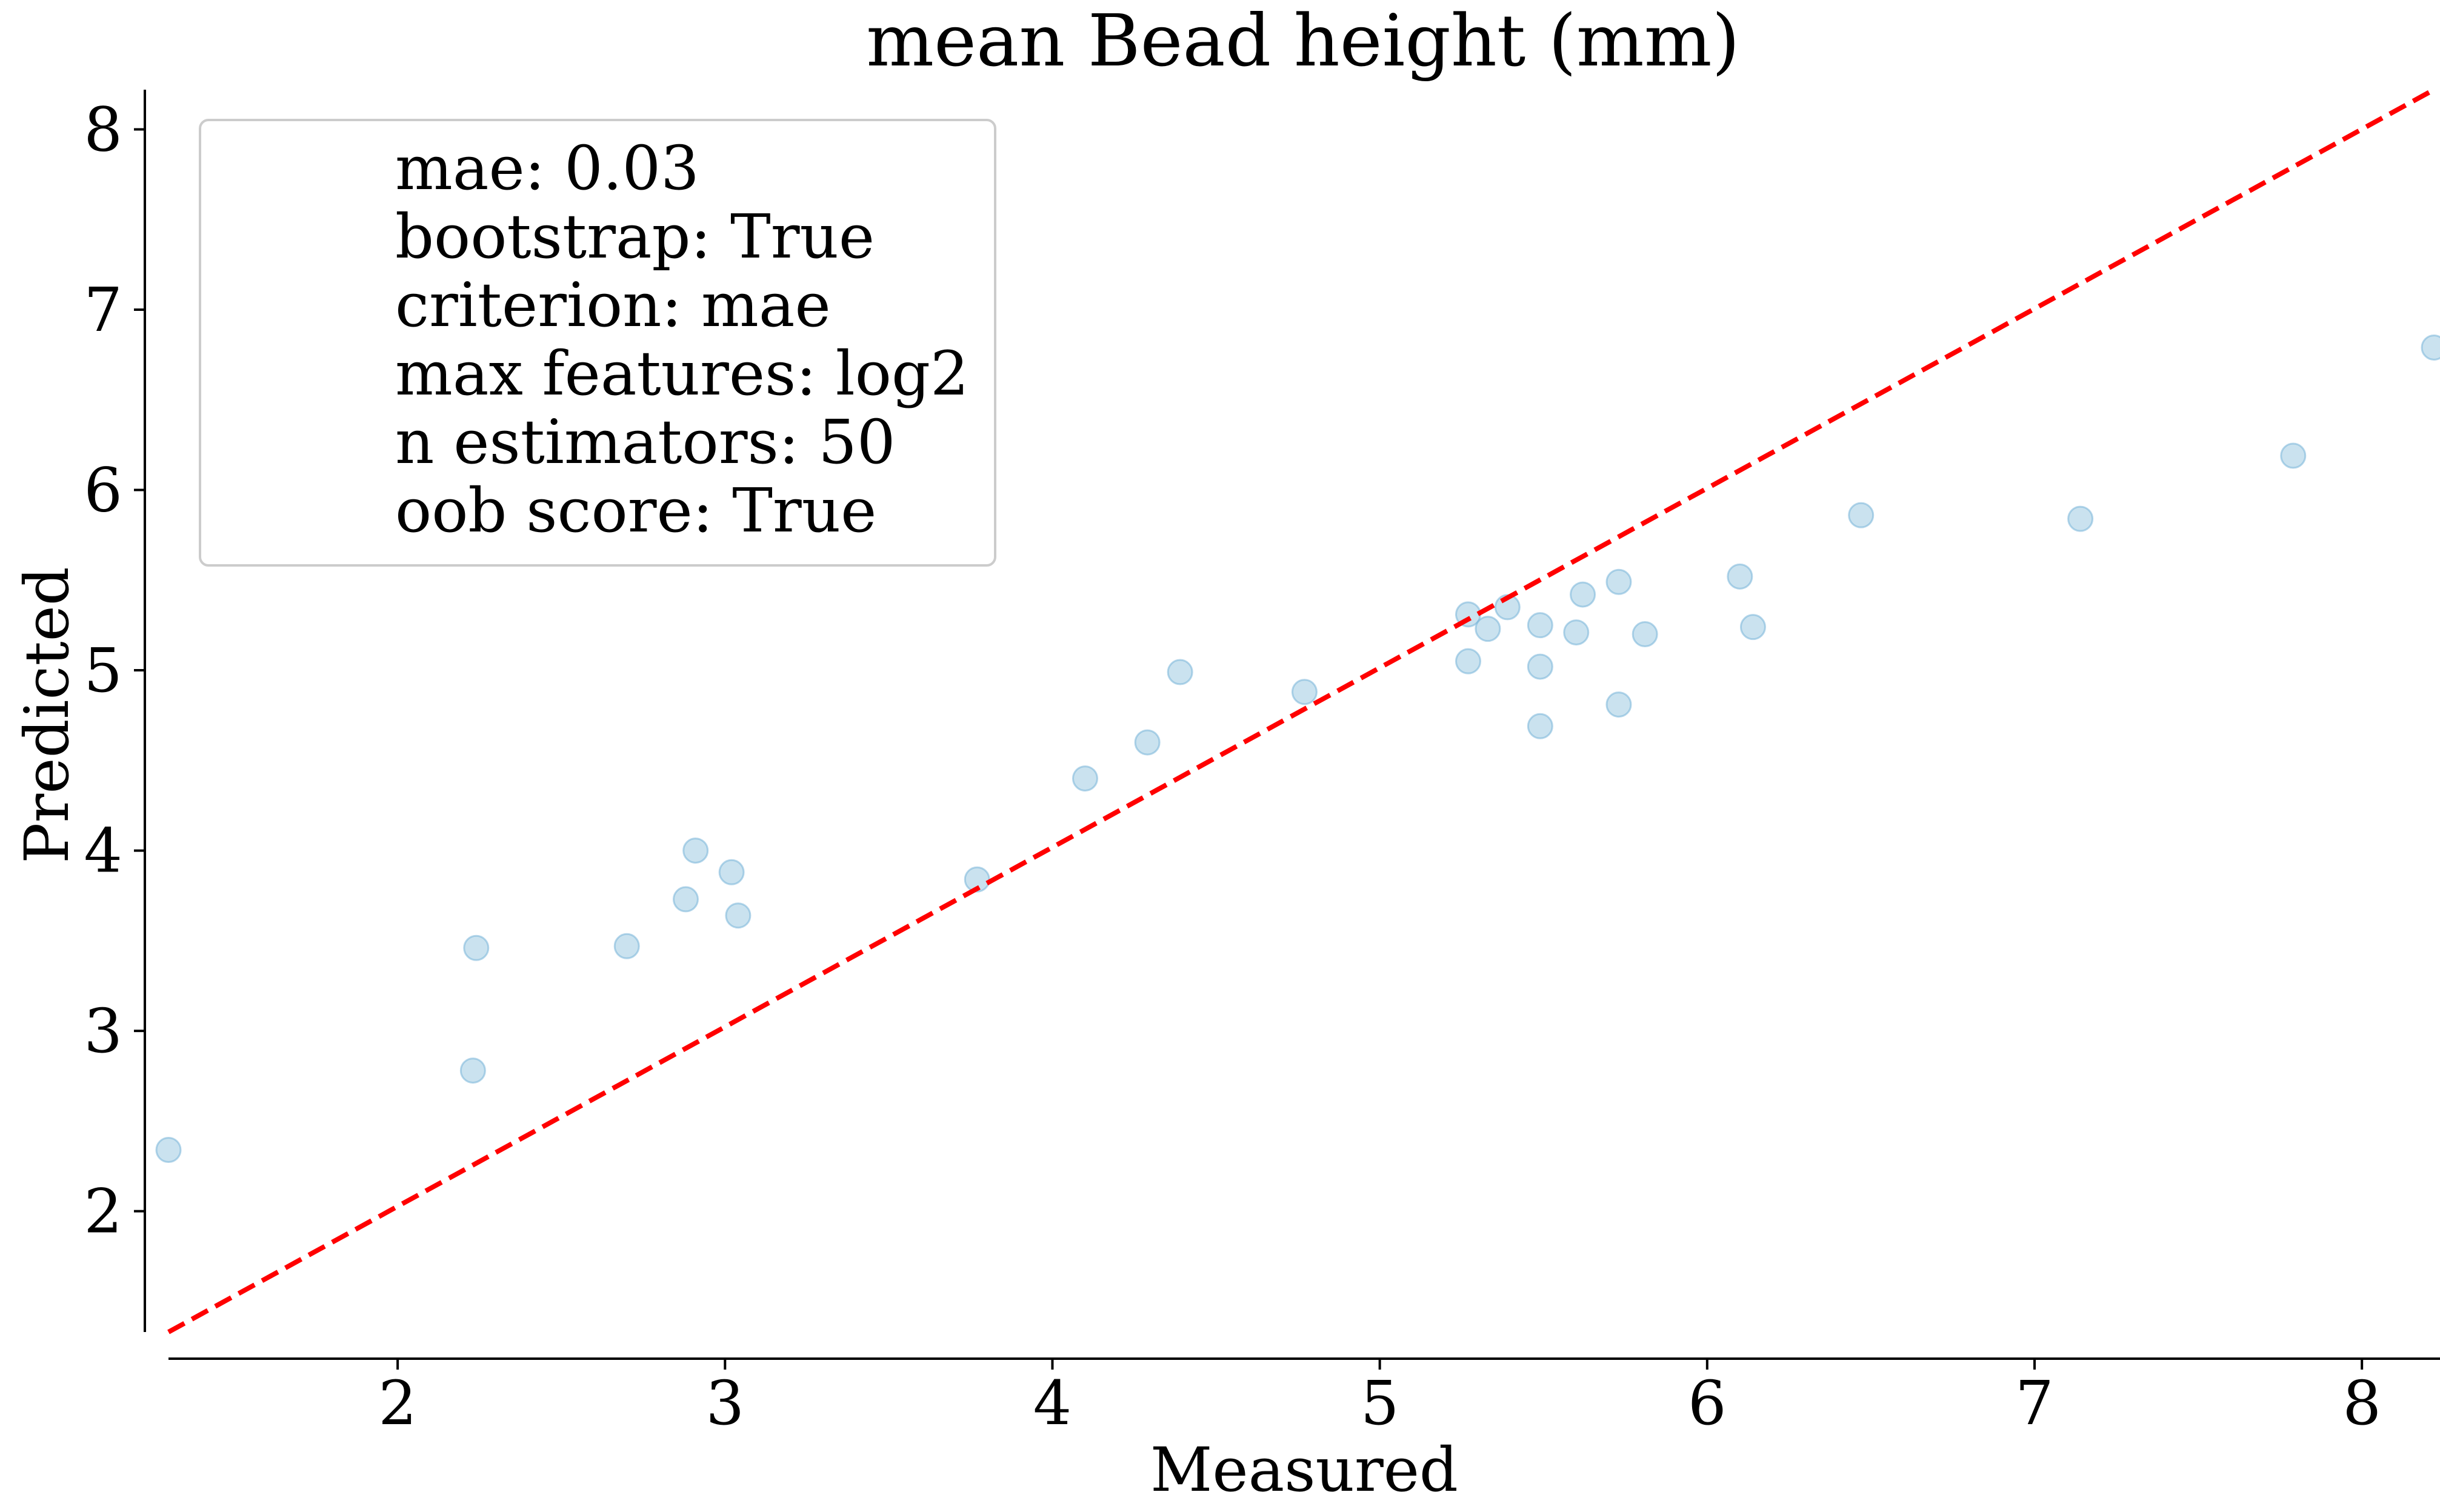 The image size is (2440, 1512). Describe the element at coordinates (682, 373) in the screenshot. I see `legend-entry: max features: log2` at that location.